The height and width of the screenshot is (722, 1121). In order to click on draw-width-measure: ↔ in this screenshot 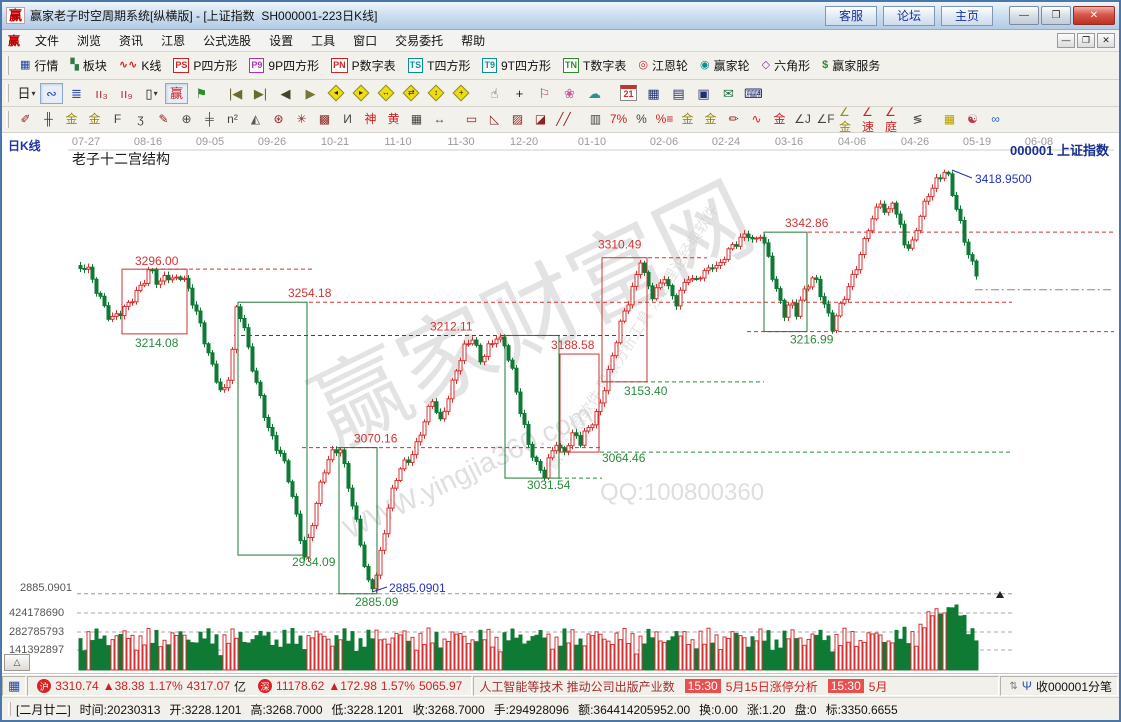, I will do `click(439, 119)`.